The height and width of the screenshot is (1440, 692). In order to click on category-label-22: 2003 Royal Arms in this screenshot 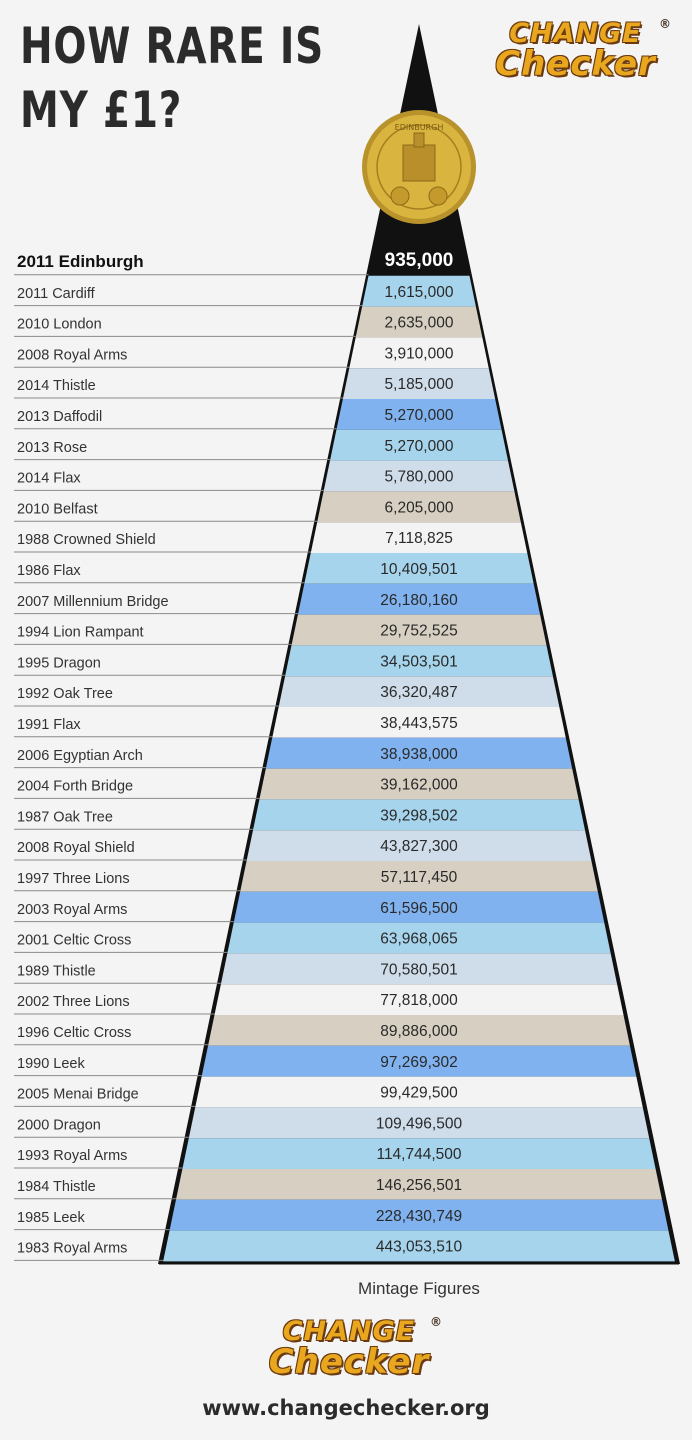, I will do `click(72, 910)`.